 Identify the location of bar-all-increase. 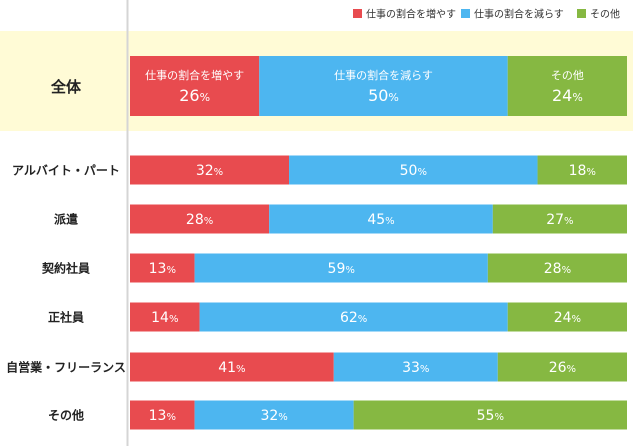
(195, 86).